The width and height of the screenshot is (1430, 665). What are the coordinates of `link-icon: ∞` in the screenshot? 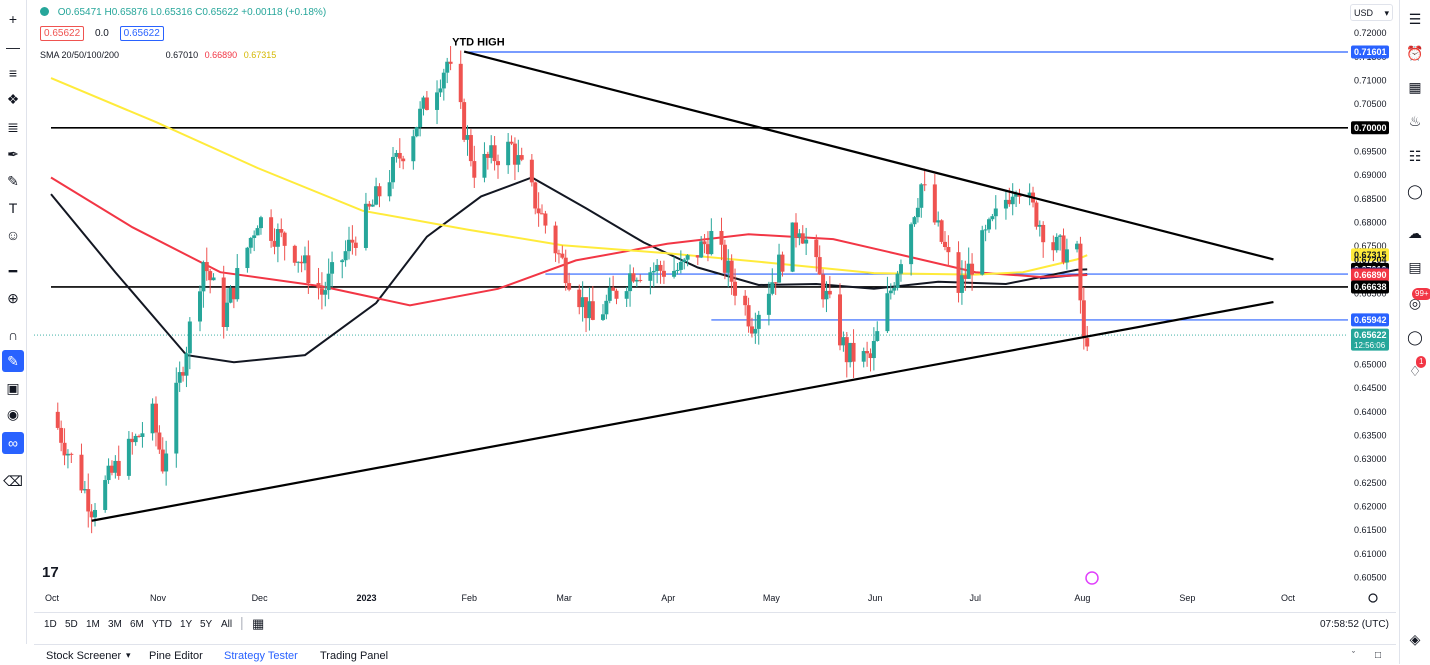 It's located at (13, 443).